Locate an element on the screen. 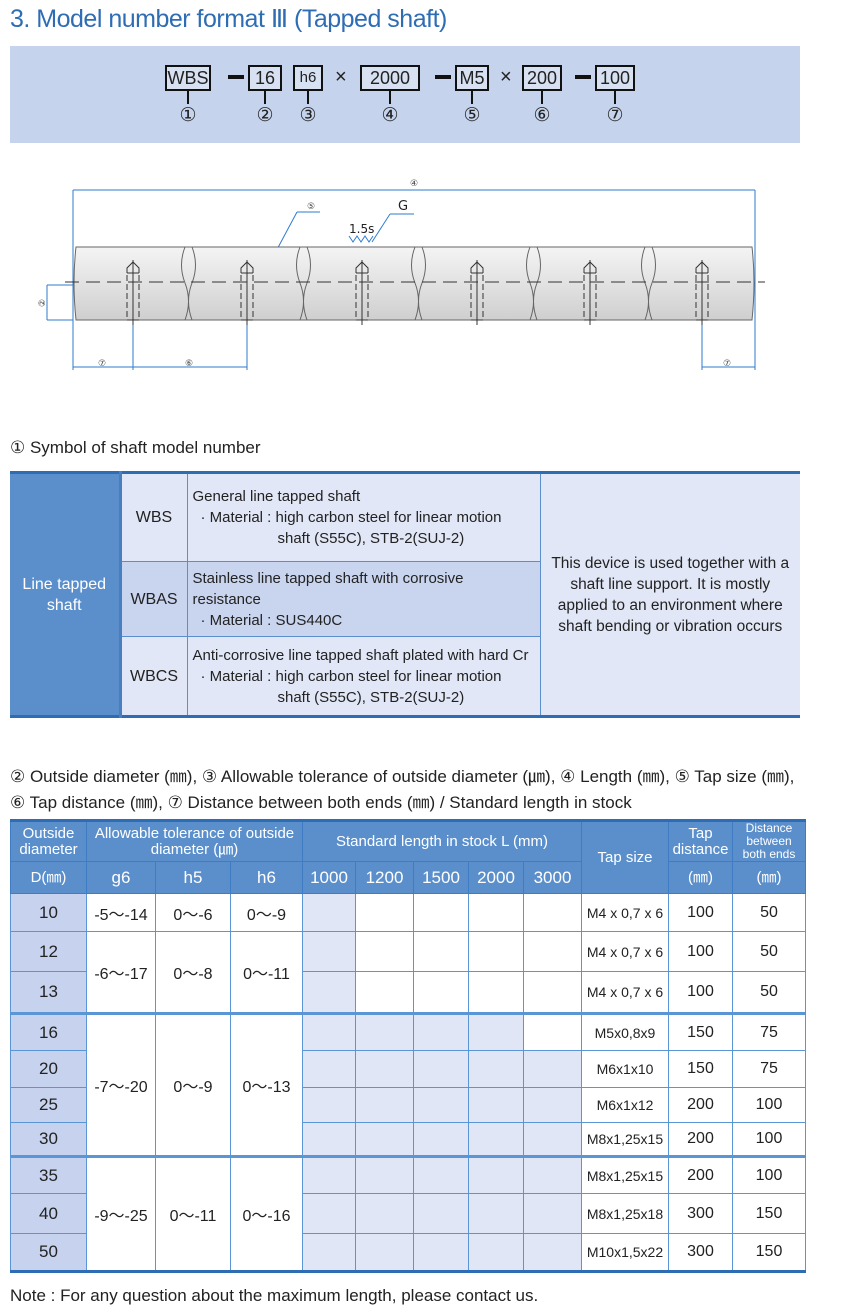 This screenshot has width=843, height=1316. format-number: ③ is located at coordinates (308, 115).